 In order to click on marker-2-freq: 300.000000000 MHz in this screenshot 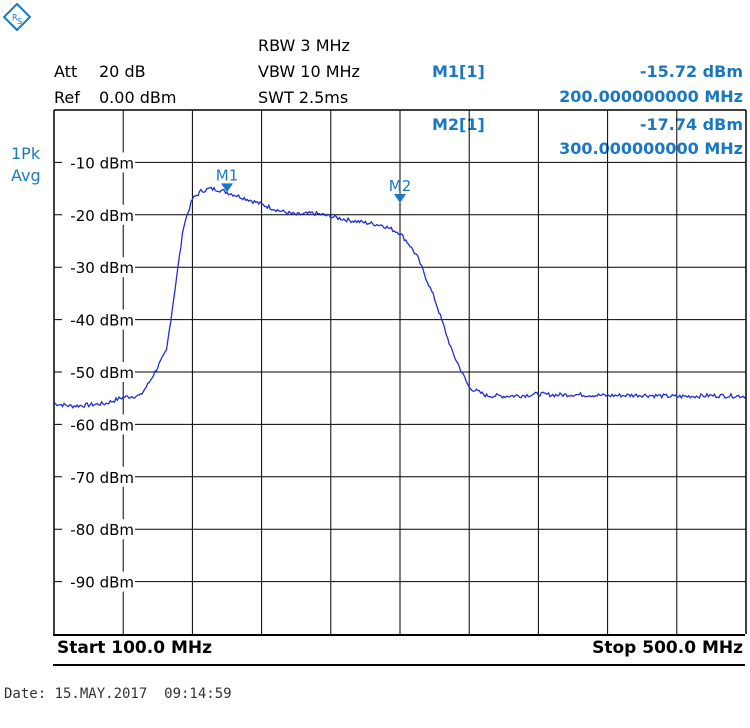, I will do `click(651, 148)`.